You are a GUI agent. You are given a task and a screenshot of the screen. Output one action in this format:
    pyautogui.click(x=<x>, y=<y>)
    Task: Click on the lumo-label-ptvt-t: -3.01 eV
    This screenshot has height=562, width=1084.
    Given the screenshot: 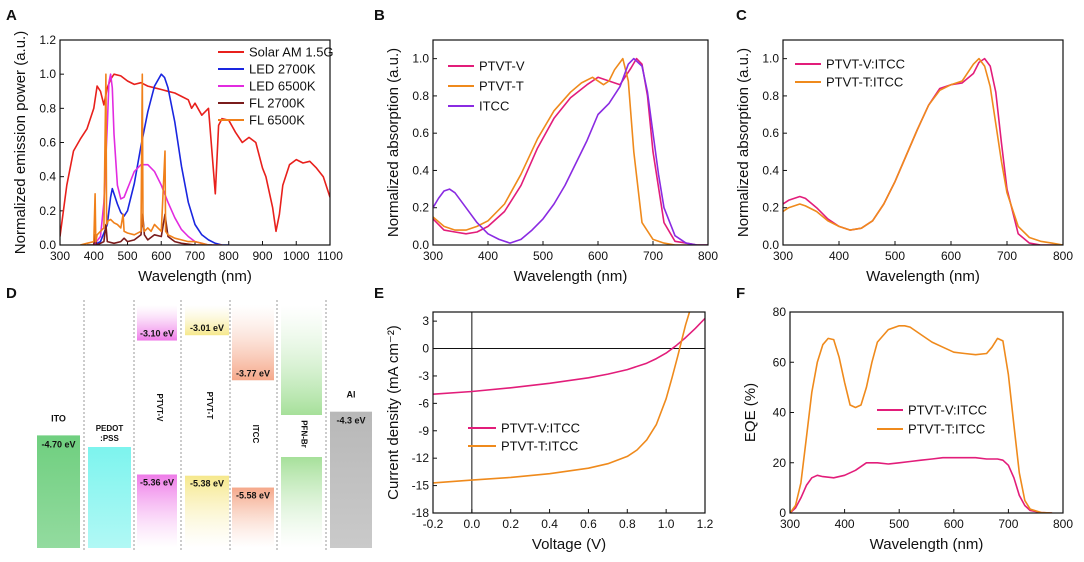 What is the action you would take?
    pyautogui.click(x=207, y=328)
    